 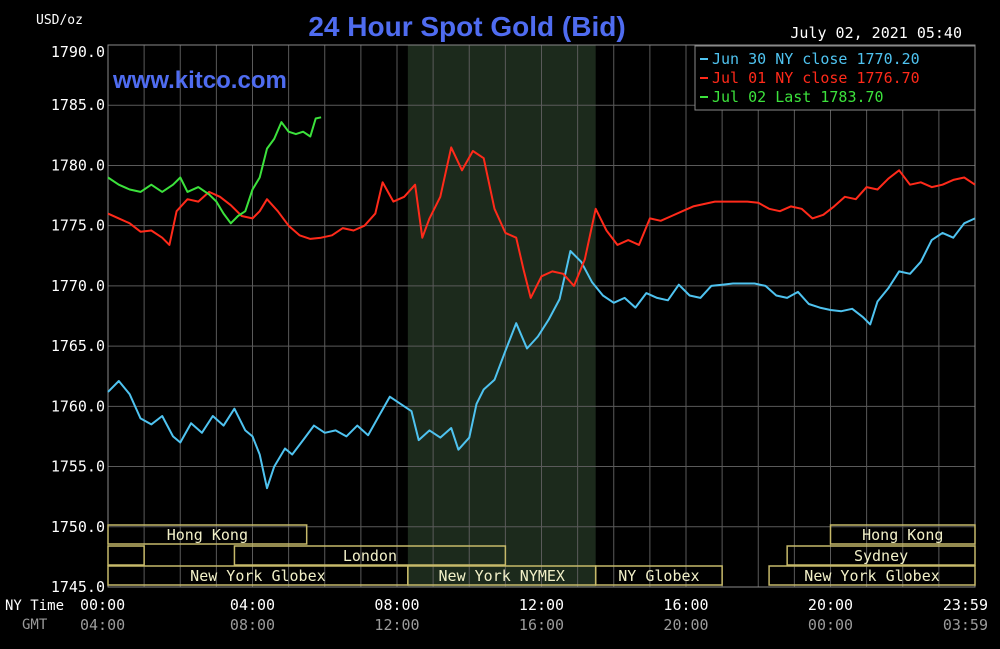 What do you see at coordinates (78, 52) in the screenshot?
I see `y-tick-label: 1790.0` at bounding box center [78, 52].